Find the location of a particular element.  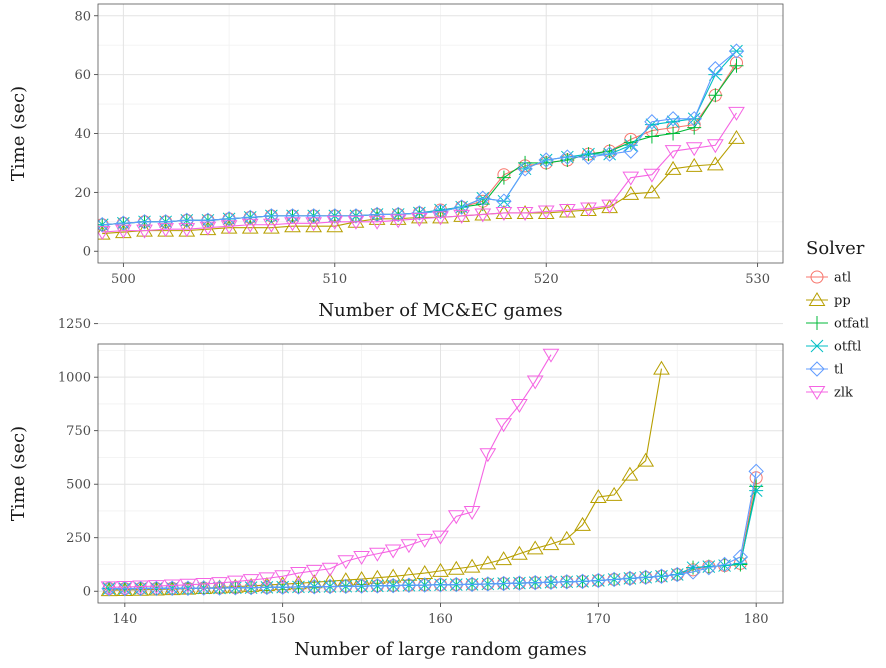

legend-item-zlk: zlk is located at coordinates (829, 393).